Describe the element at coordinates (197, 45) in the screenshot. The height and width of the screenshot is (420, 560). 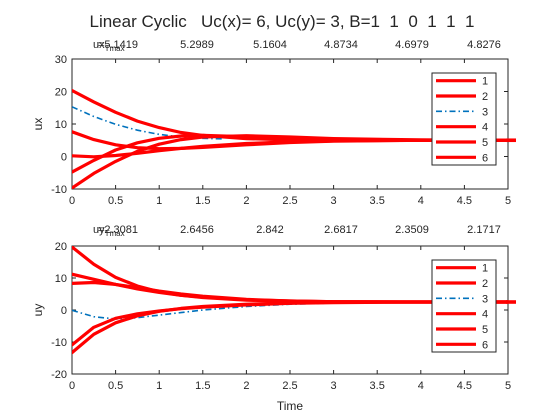
I see `tmax-value: 5.2989` at that location.